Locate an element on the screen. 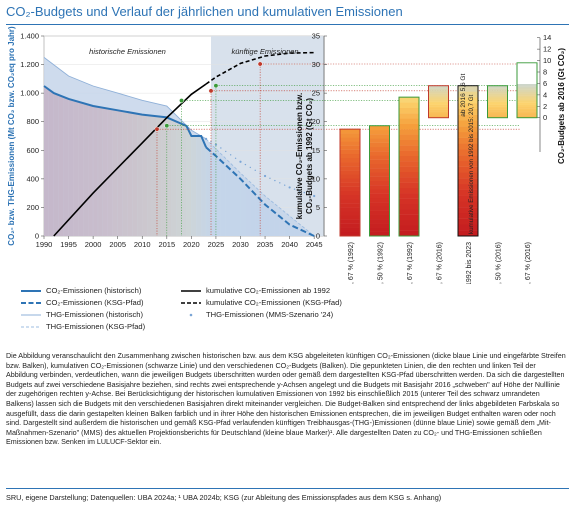  x-tick-label: 2015 is located at coordinates (166, 244).